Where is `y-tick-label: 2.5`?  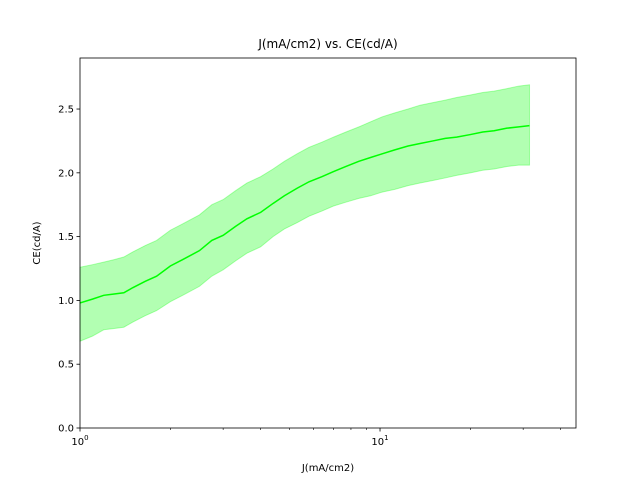 y-tick-label: 2.5 is located at coordinates (66, 110).